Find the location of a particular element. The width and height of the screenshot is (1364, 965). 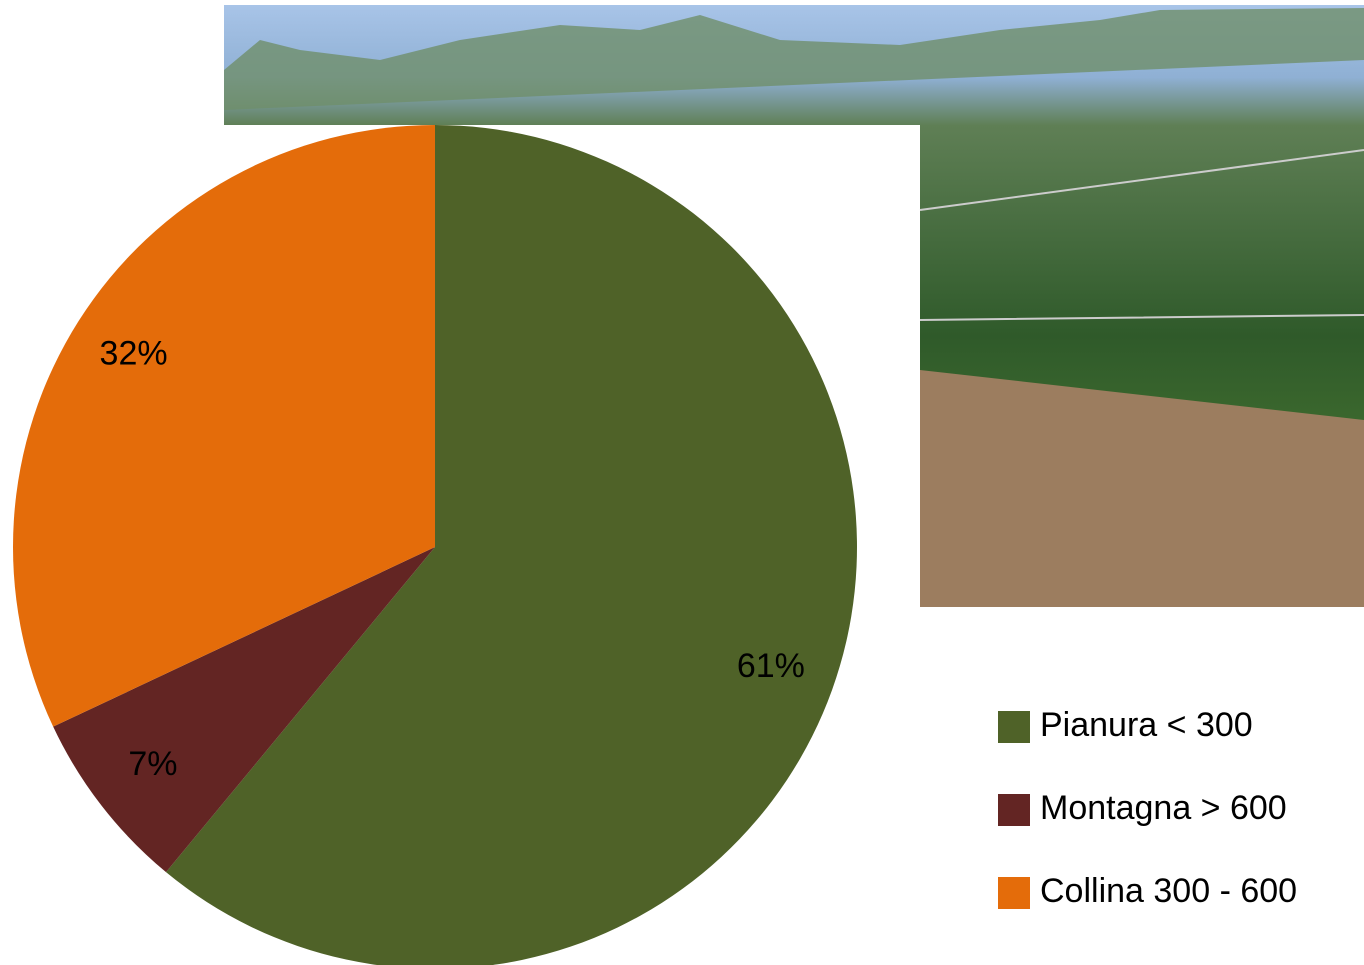

data-label: 32% is located at coordinates (134, 354).